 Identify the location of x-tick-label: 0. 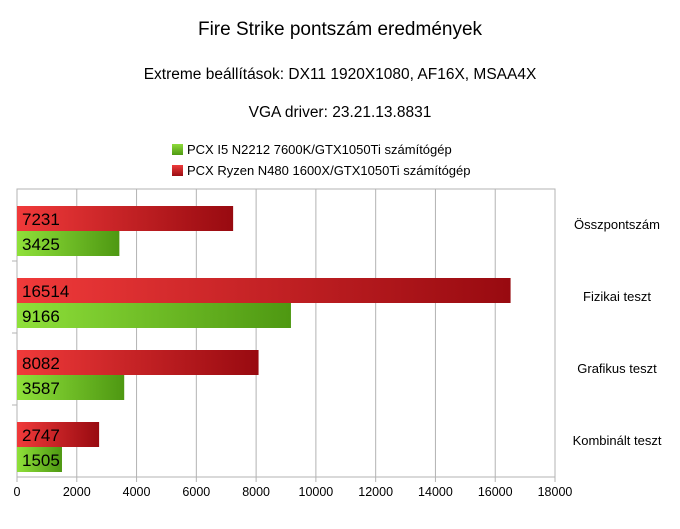
(17, 492).